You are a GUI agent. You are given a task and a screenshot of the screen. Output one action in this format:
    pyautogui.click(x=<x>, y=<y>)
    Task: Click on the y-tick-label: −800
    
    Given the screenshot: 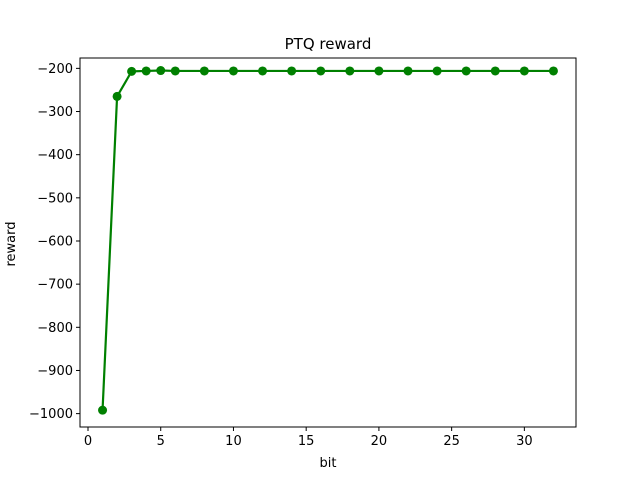 What is the action you would take?
    pyautogui.click(x=55, y=328)
    